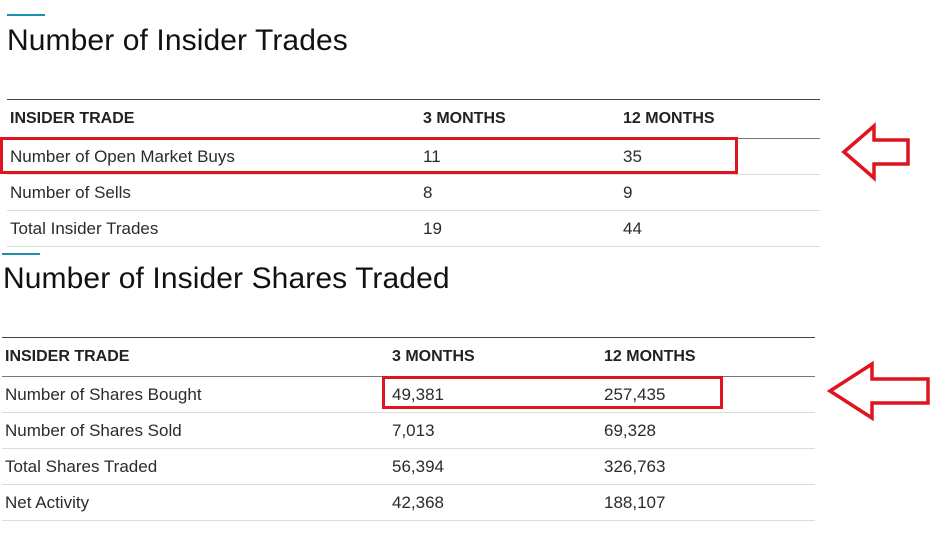 The width and height of the screenshot is (933, 543). I want to click on value-3-months: 8, so click(523, 192).